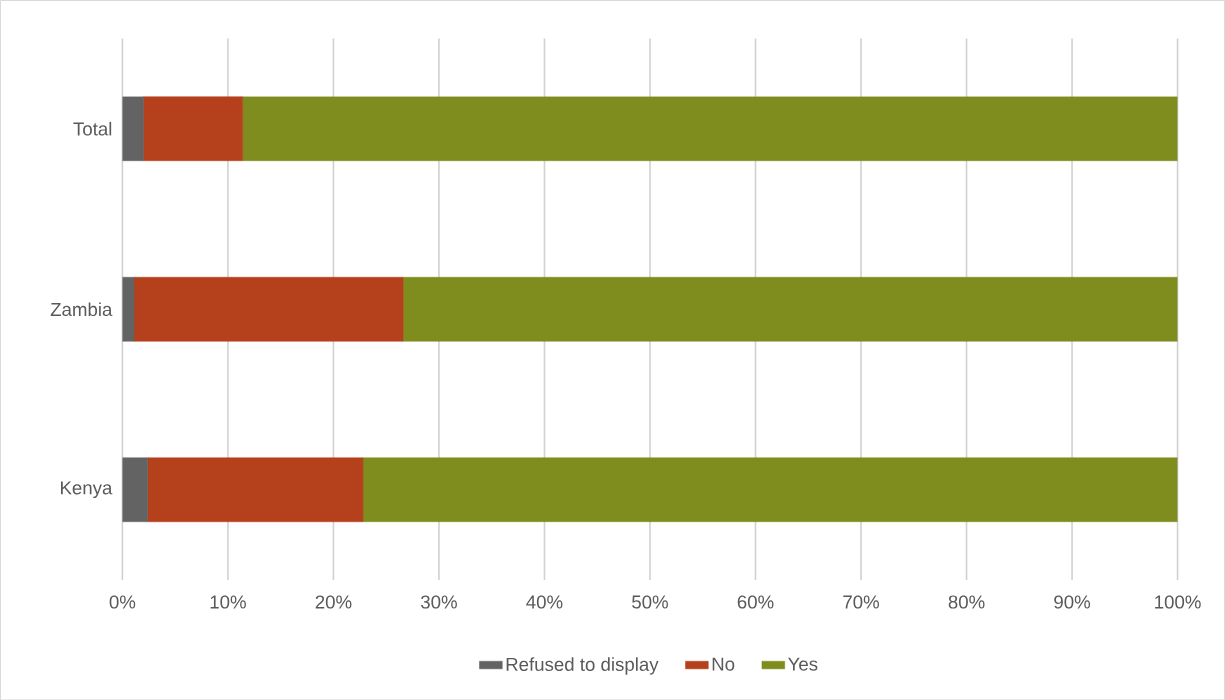 This screenshot has width=1225, height=700. Describe the element at coordinates (228, 602) in the screenshot. I see `x-tick-label: 10%` at that location.